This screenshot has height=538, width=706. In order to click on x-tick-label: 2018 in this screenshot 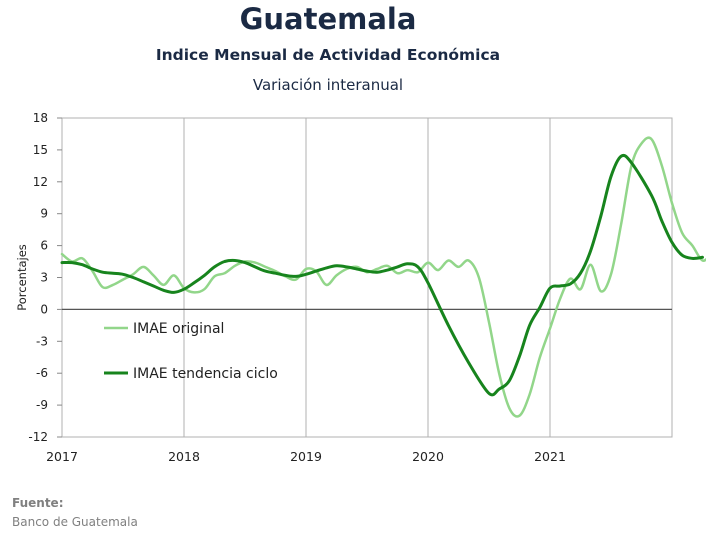, I will do `click(184, 456)`.